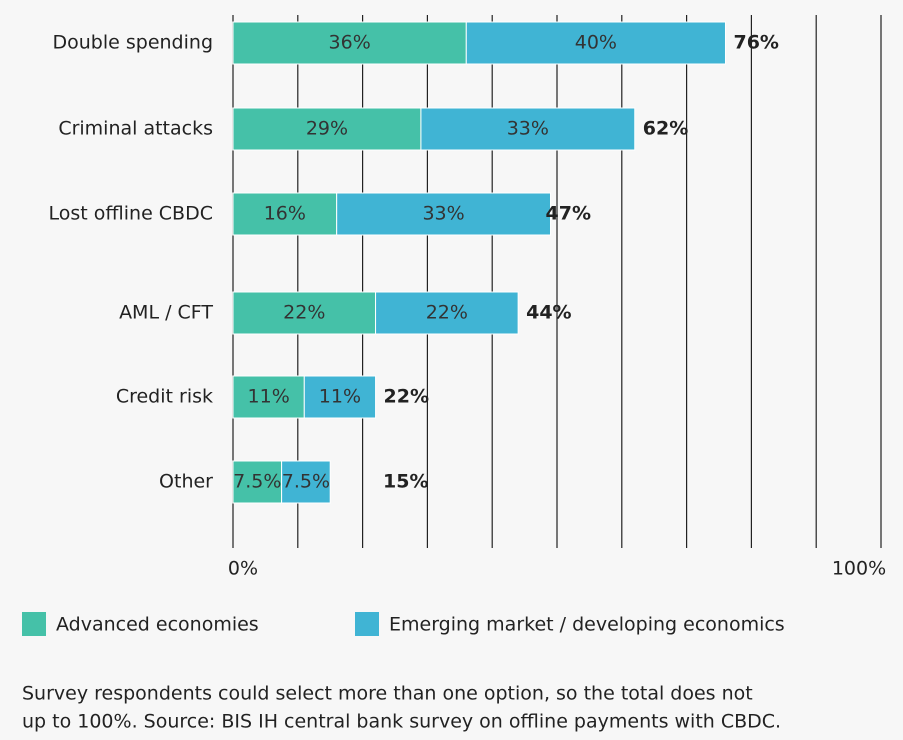  Describe the element at coordinates (568, 214) in the screenshot. I see `total-label: 47%` at that location.